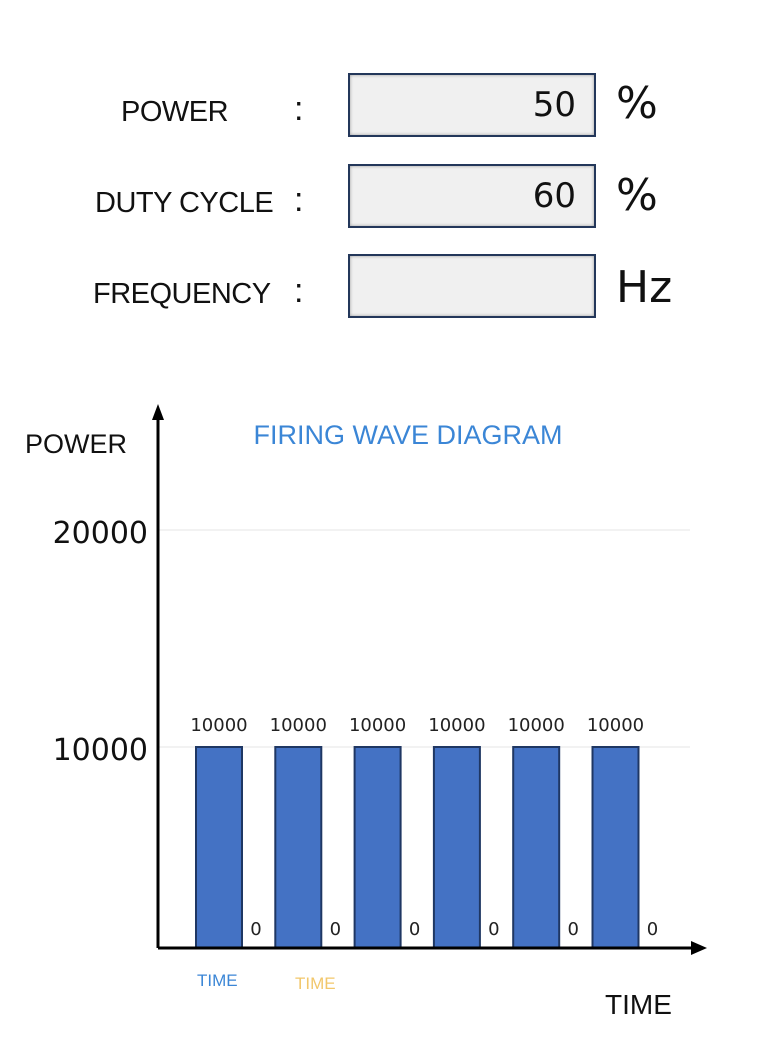  I want to click on annotation-time-blue: TIME, so click(217, 980).